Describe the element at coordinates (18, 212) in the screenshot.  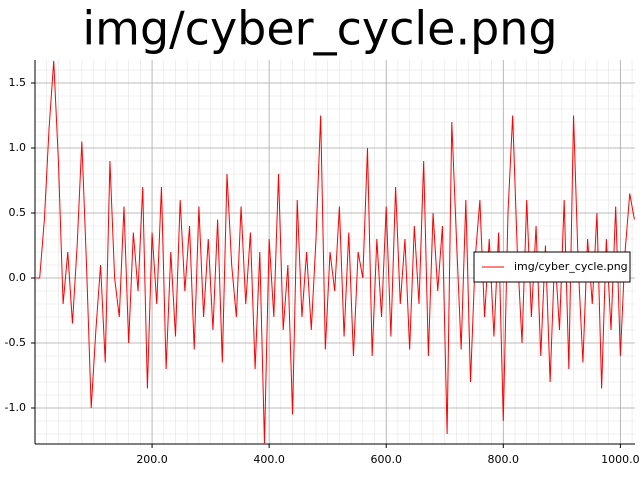
I see `y-tick-label: 0.5` at that location.